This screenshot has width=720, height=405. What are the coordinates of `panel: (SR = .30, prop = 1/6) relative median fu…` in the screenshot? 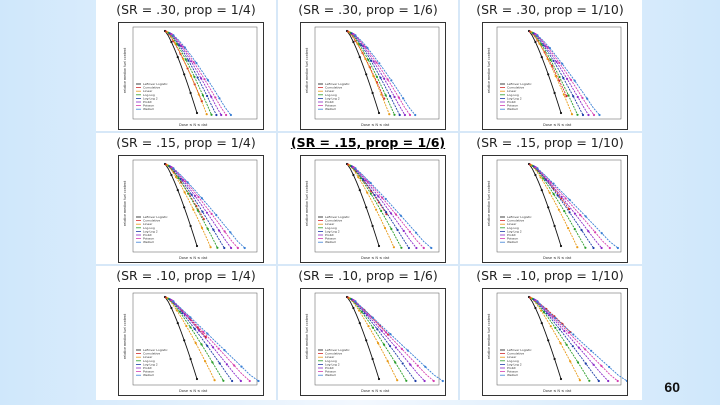 It's located at (368, 66).